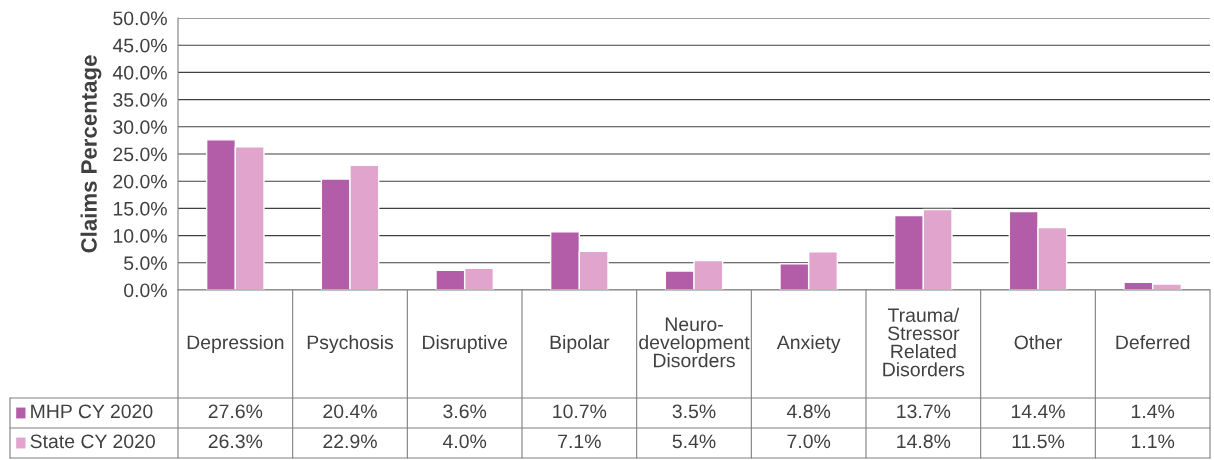  I want to click on data-label: 4.8%, so click(808, 411).